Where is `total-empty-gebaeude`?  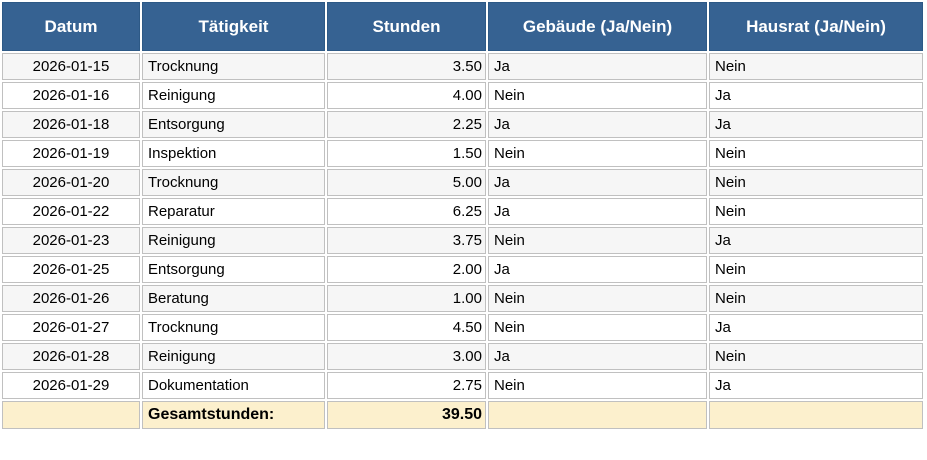
total-empty-gebaeude is located at coordinates (597, 415).